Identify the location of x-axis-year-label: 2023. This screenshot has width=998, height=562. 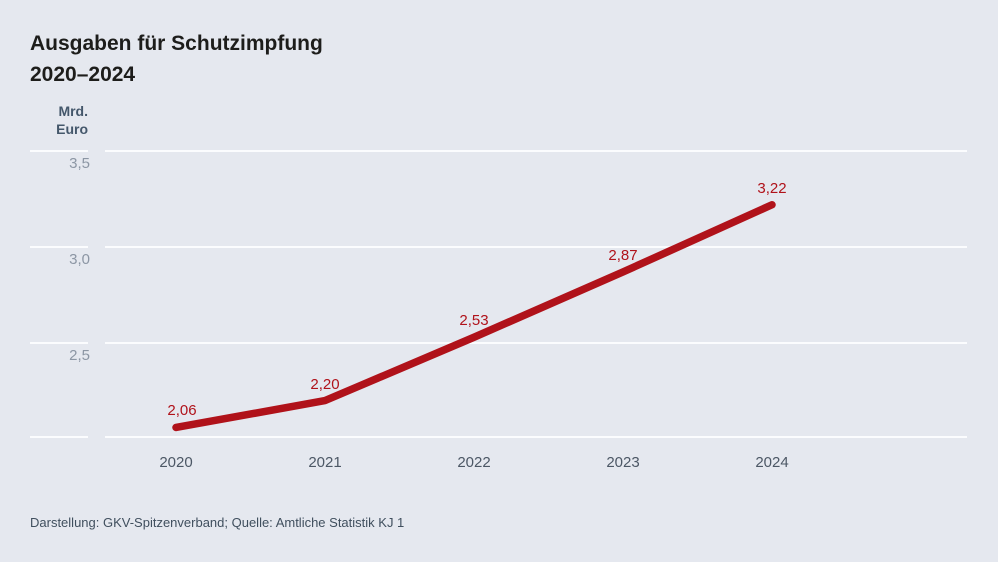
(623, 462).